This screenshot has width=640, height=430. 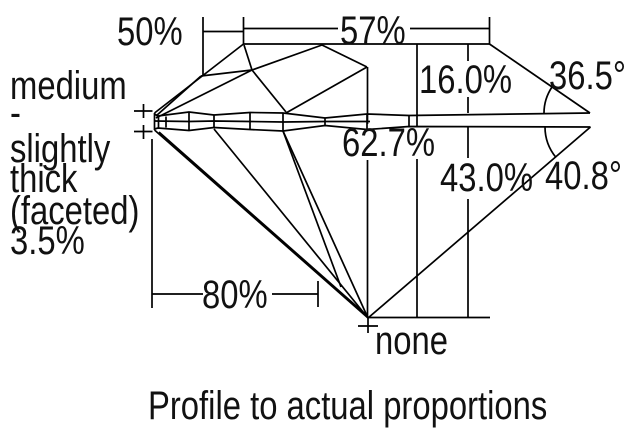 I want to click on girdle-label-line: medium, so click(x=68, y=86).